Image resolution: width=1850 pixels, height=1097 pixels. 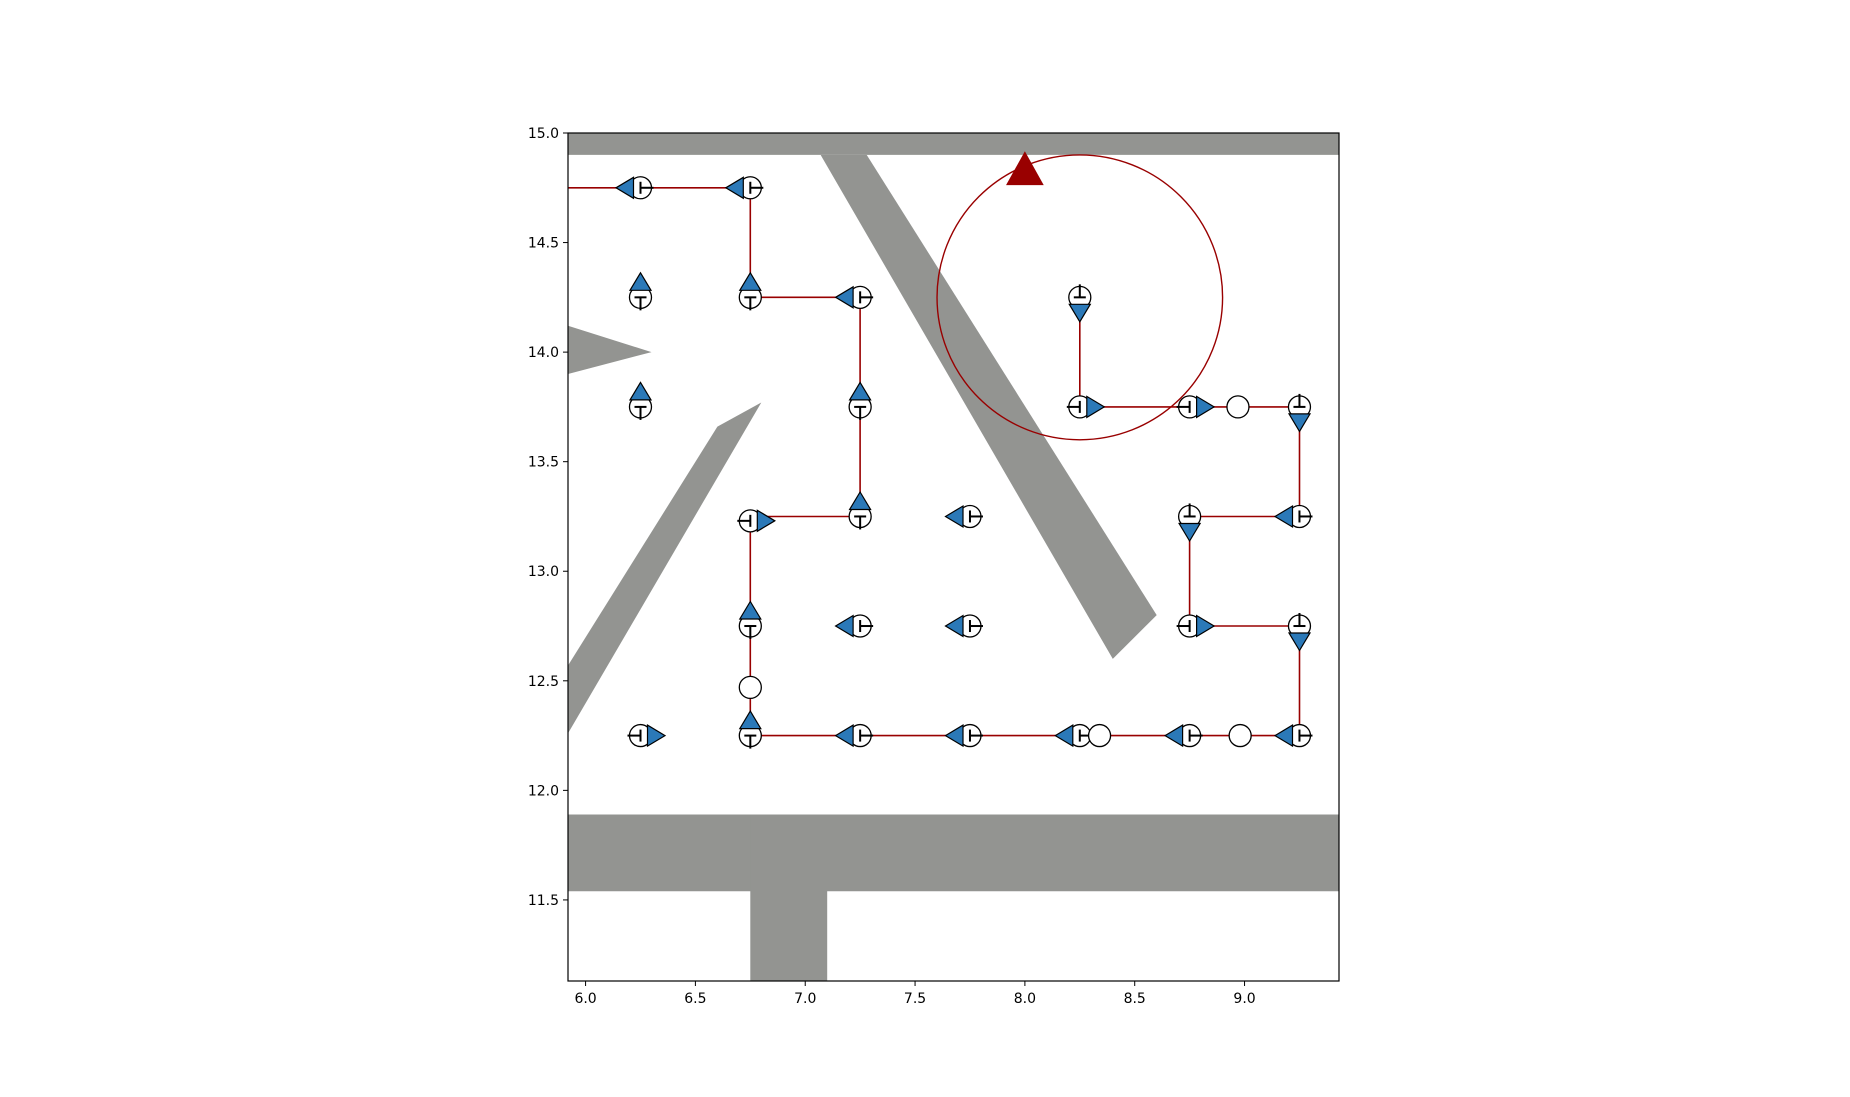 What do you see at coordinates (543, 463) in the screenshot?
I see `y-tick-label: 13.5` at bounding box center [543, 463].